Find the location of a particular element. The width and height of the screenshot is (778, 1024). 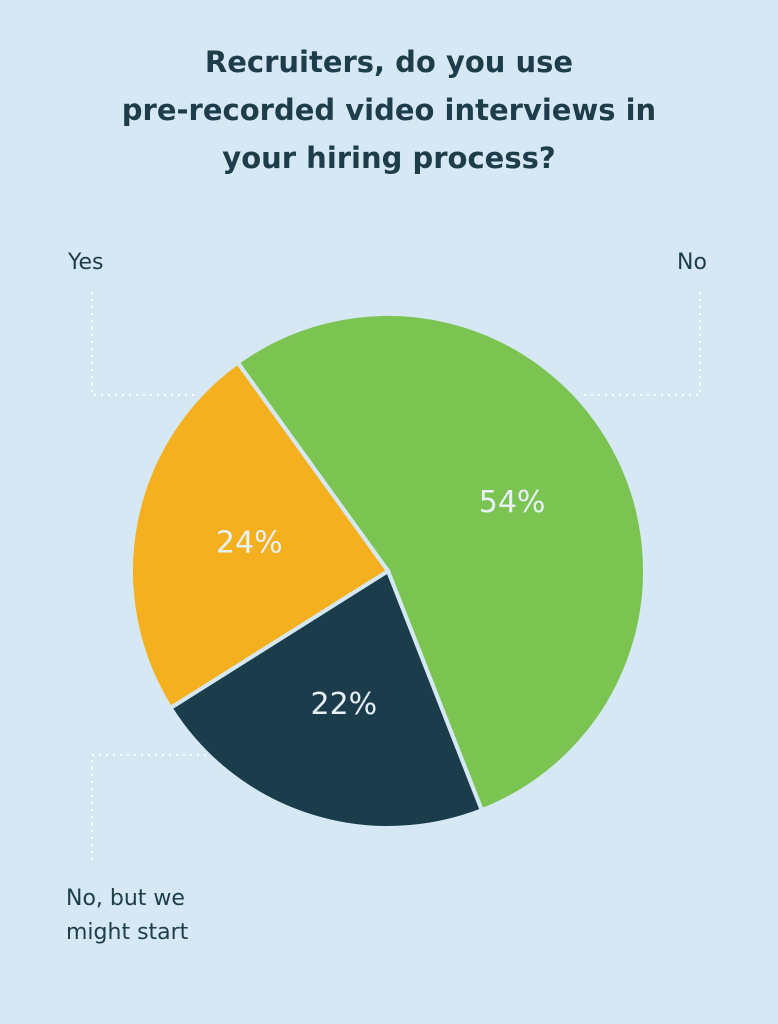

category-label: No is located at coordinates (692, 262).